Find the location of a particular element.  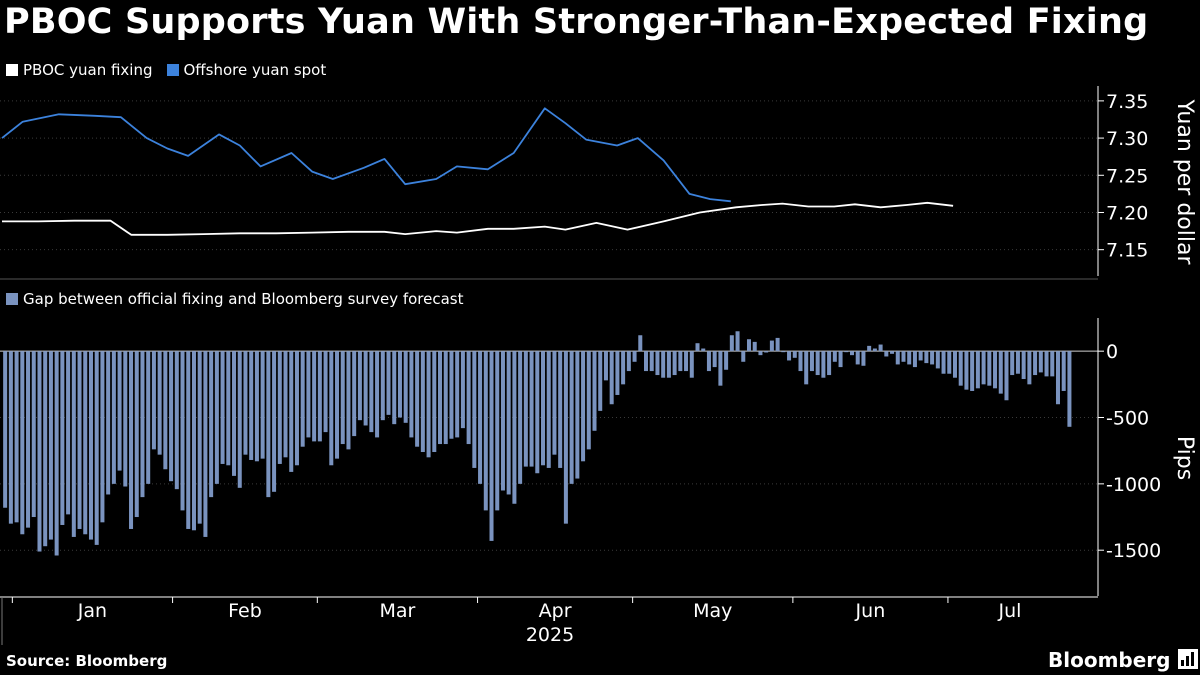

x-tick-label: Feb is located at coordinates (245, 611).